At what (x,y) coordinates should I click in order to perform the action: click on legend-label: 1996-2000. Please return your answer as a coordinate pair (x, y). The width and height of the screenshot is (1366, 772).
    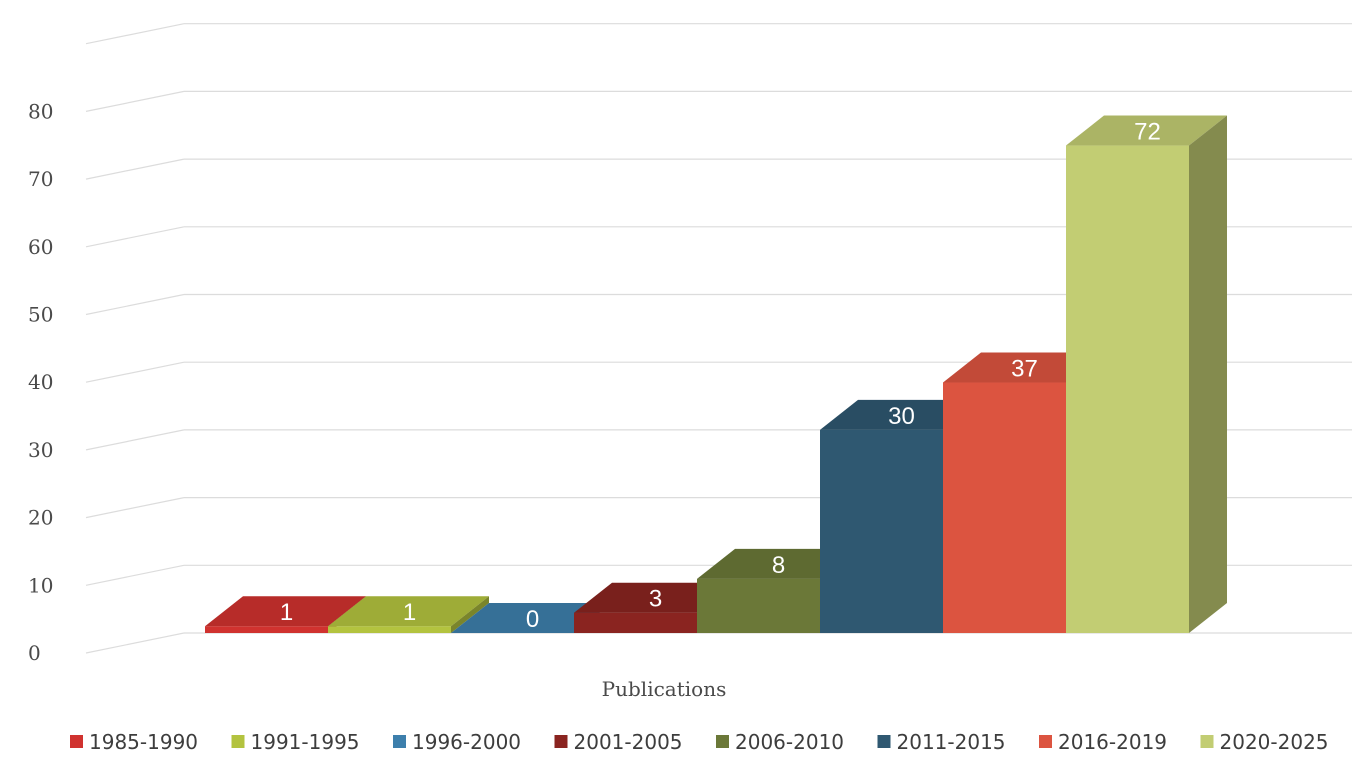
    Looking at the image, I should click on (466, 742).